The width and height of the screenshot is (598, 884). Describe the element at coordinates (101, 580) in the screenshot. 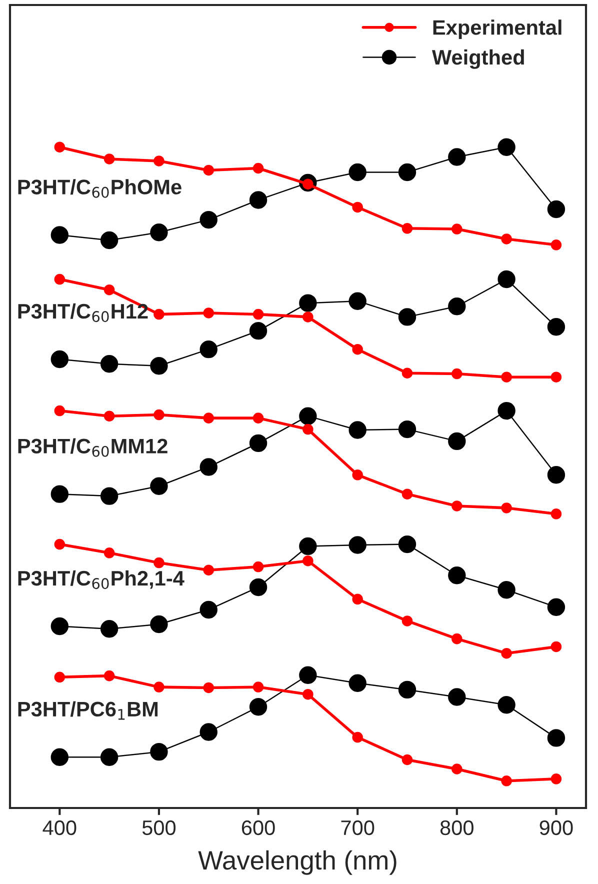

I see `annotation: P3HT/C$_{60}$Ph2,1-4` at that location.